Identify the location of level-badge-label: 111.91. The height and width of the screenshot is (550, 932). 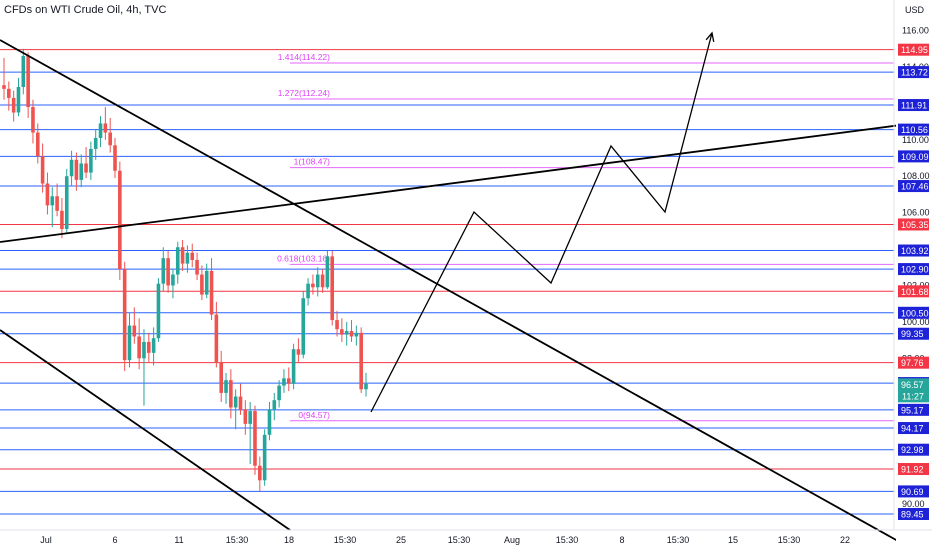
(914, 106).